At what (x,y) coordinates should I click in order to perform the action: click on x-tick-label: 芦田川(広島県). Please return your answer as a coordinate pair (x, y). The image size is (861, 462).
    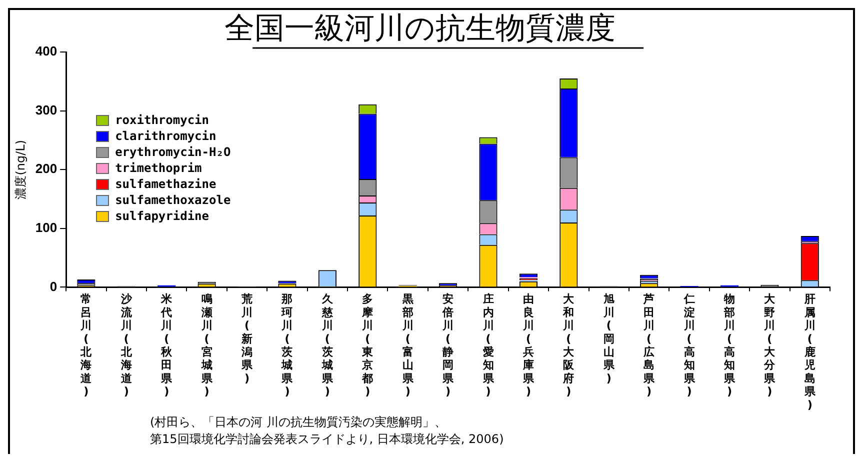
    Looking at the image, I should click on (649, 345).